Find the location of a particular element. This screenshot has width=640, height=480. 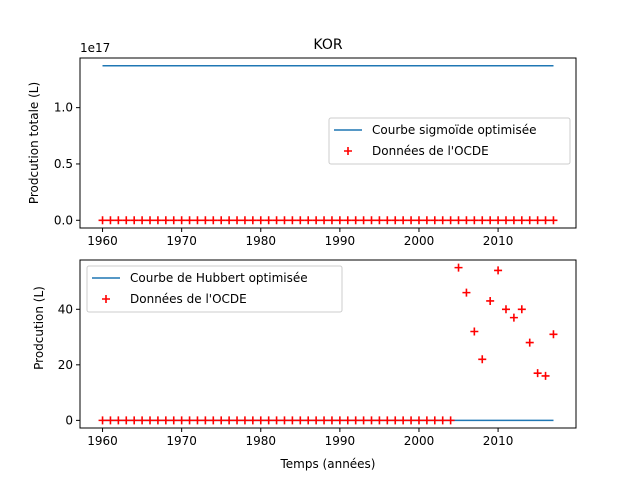

legend-box is located at coordinates (214, 289).